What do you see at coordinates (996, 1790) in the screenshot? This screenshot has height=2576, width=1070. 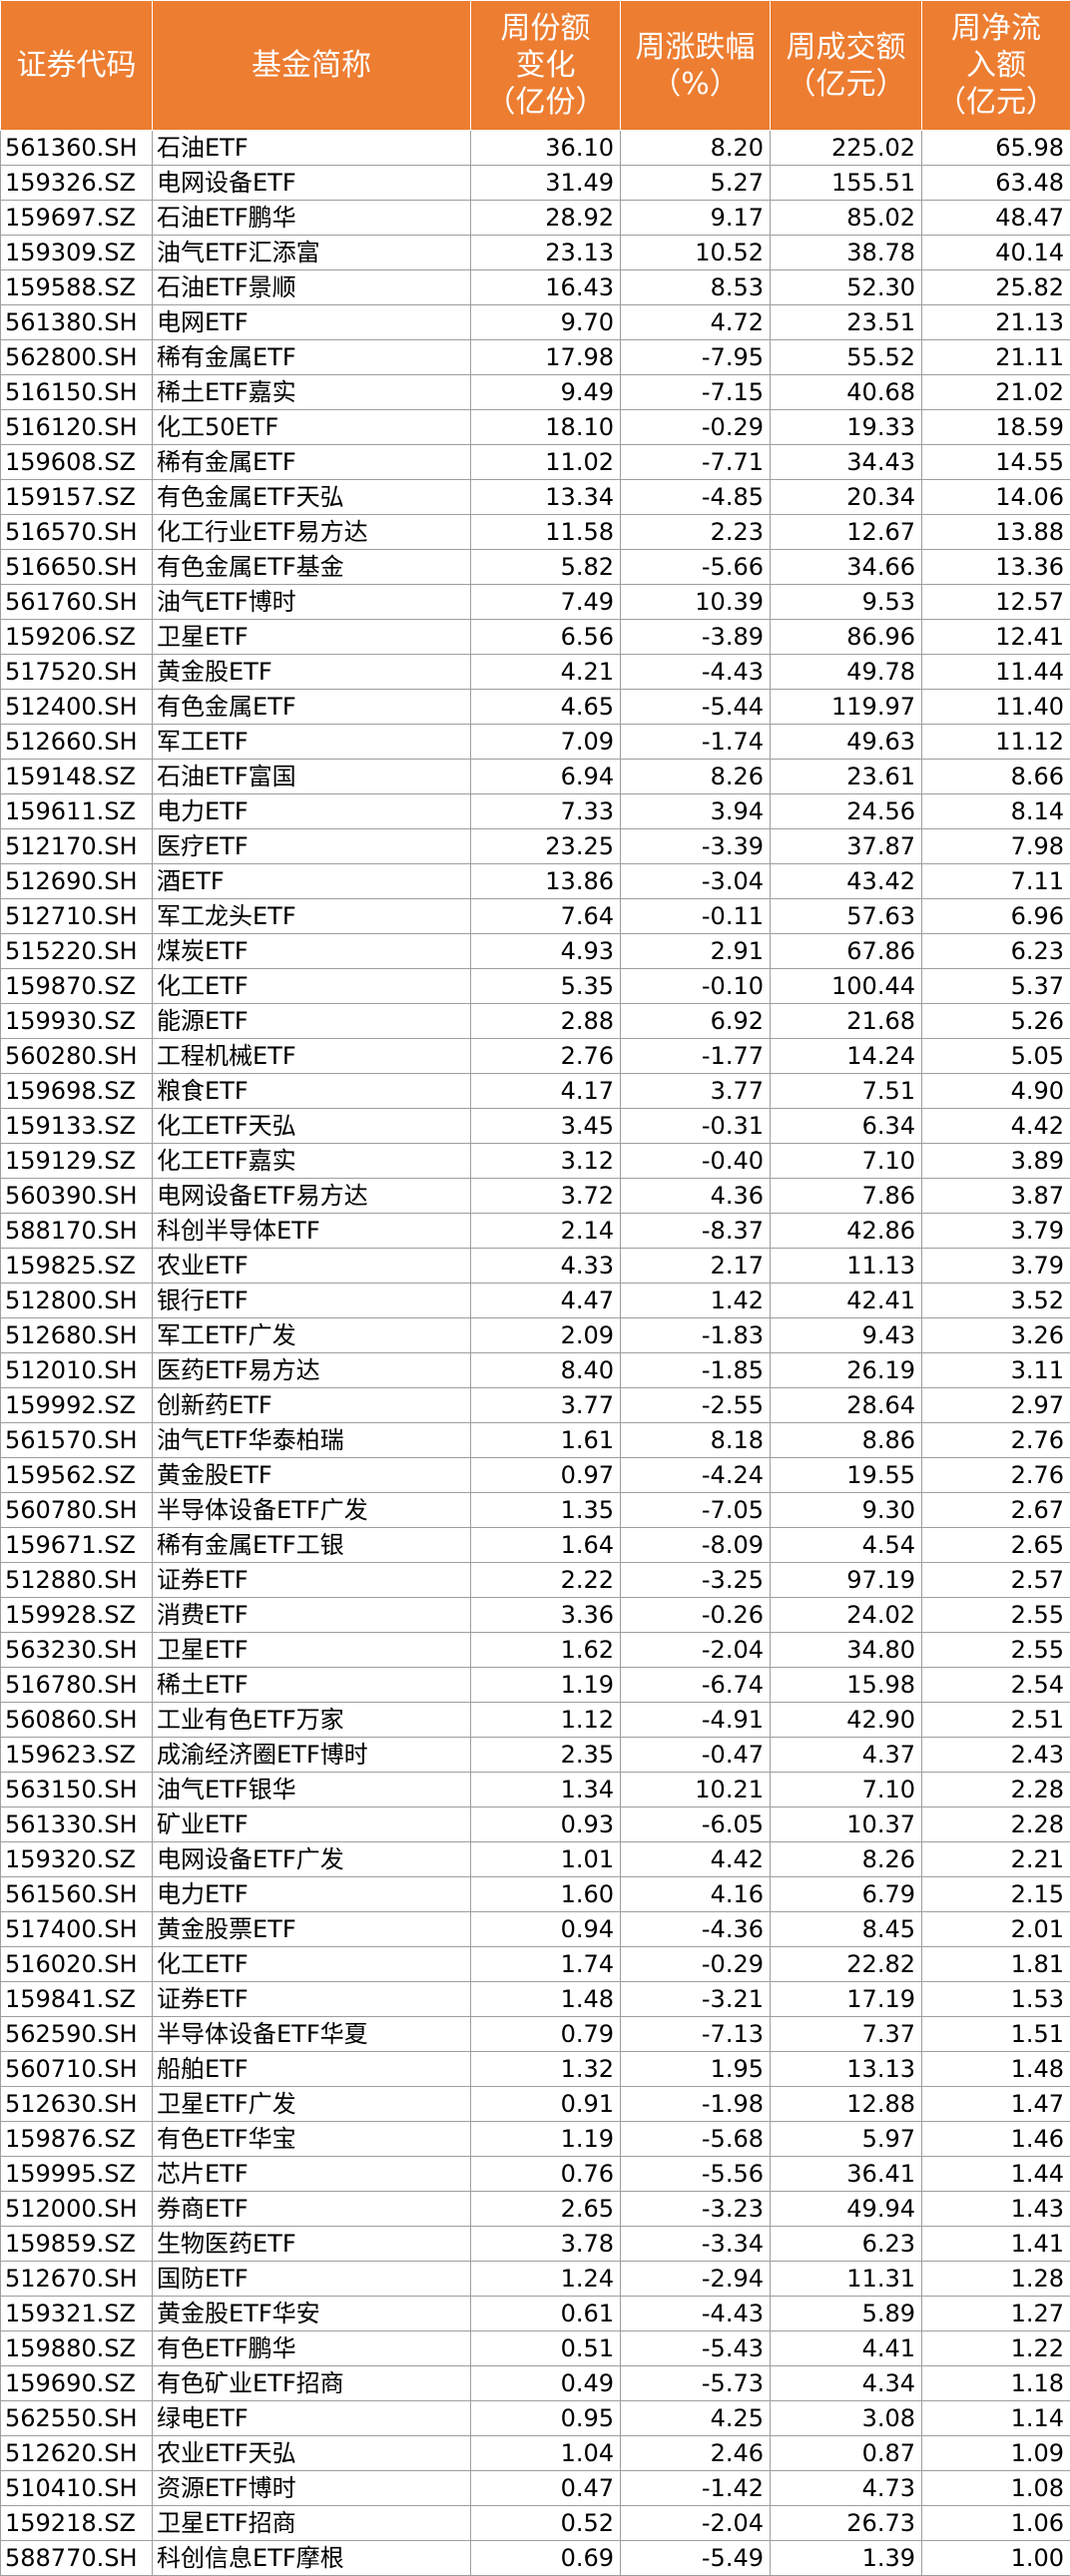 I see `net-inflow-cell: 2.28` at bounding box center [996, 1790].